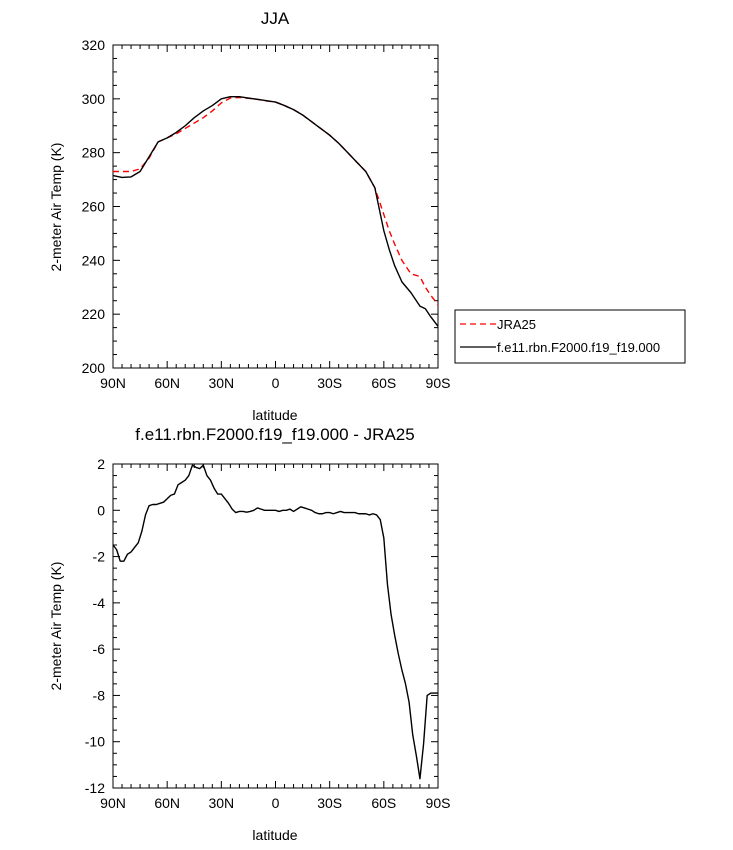 This screenshot has width=733, height=850. Describe the element at coordinates (94, 99) in the screenshot. I see `y-tick-label: 300` at that location.